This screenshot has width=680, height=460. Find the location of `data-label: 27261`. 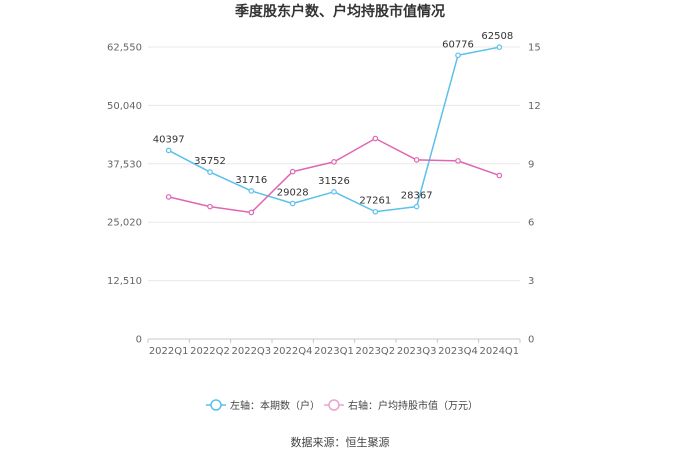

data-label: 27261 is located at coordinates (375, 201).